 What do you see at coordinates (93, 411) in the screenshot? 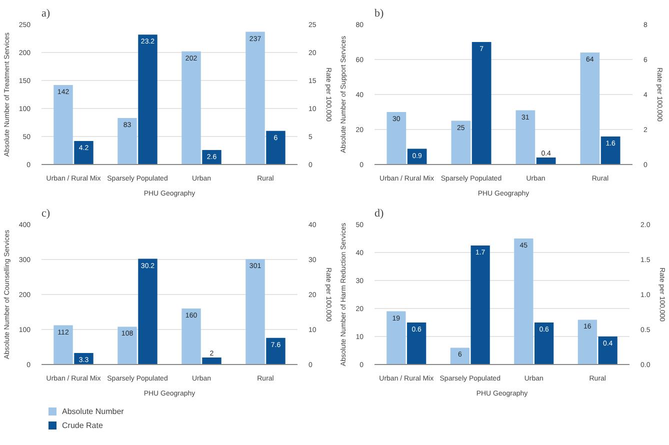
I see `legend-label: Absolute Number` at bounding box center [93, 411].